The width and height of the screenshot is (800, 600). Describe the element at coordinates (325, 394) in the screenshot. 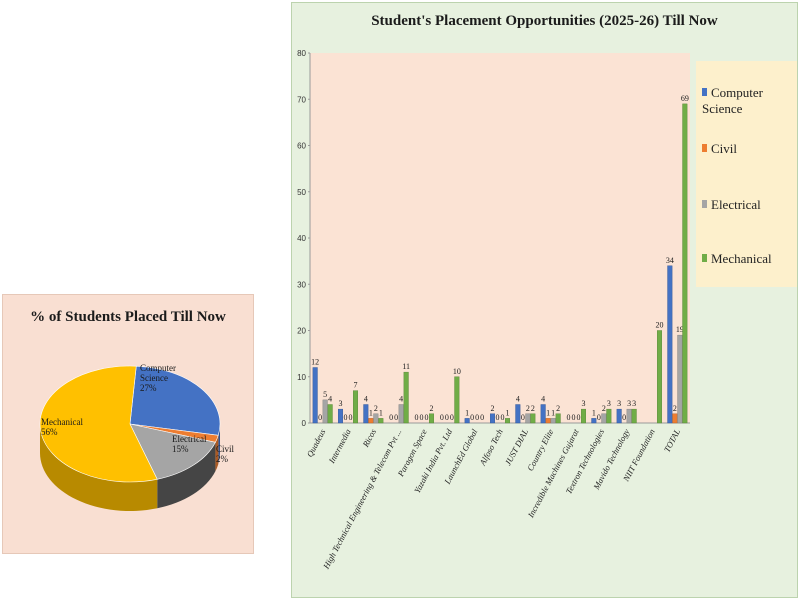

I see `bar-value-label: 5` at that location.